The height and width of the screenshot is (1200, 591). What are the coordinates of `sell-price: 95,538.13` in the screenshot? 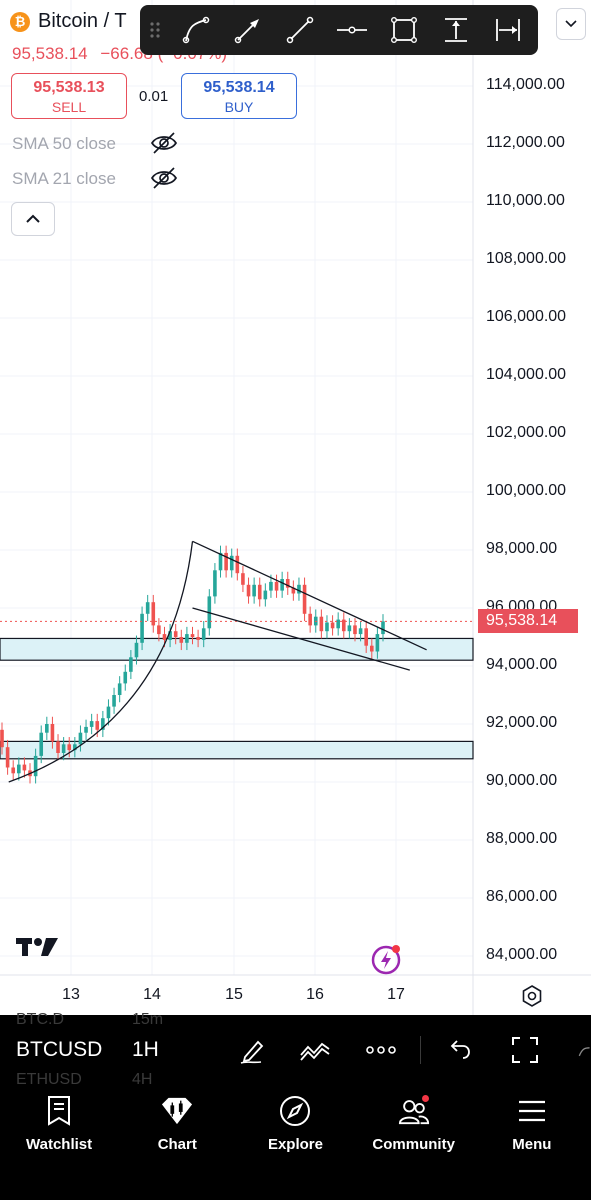 It's located at (69, 87).